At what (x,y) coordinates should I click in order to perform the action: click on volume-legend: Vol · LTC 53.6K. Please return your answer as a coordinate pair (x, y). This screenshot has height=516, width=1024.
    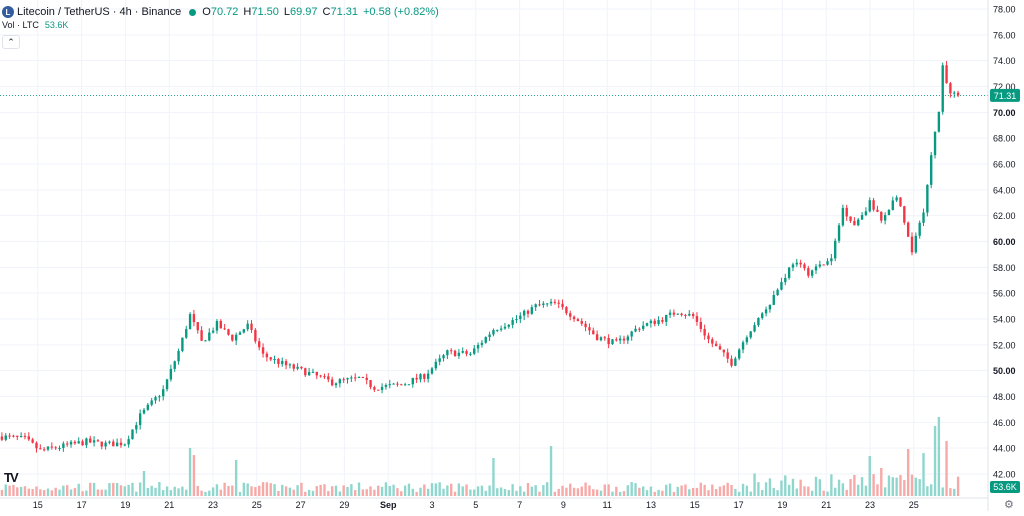
    Looking at the image, I should click on (35, 25).